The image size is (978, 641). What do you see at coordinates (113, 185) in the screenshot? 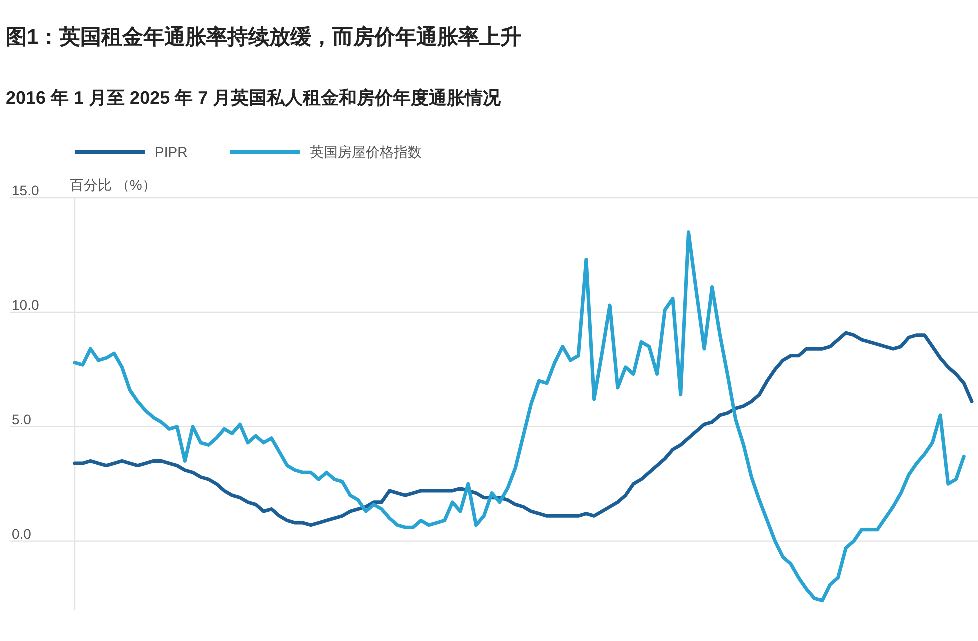
I see `y-axis-title: 百分比 （%）` at bounding box center [113, 185].